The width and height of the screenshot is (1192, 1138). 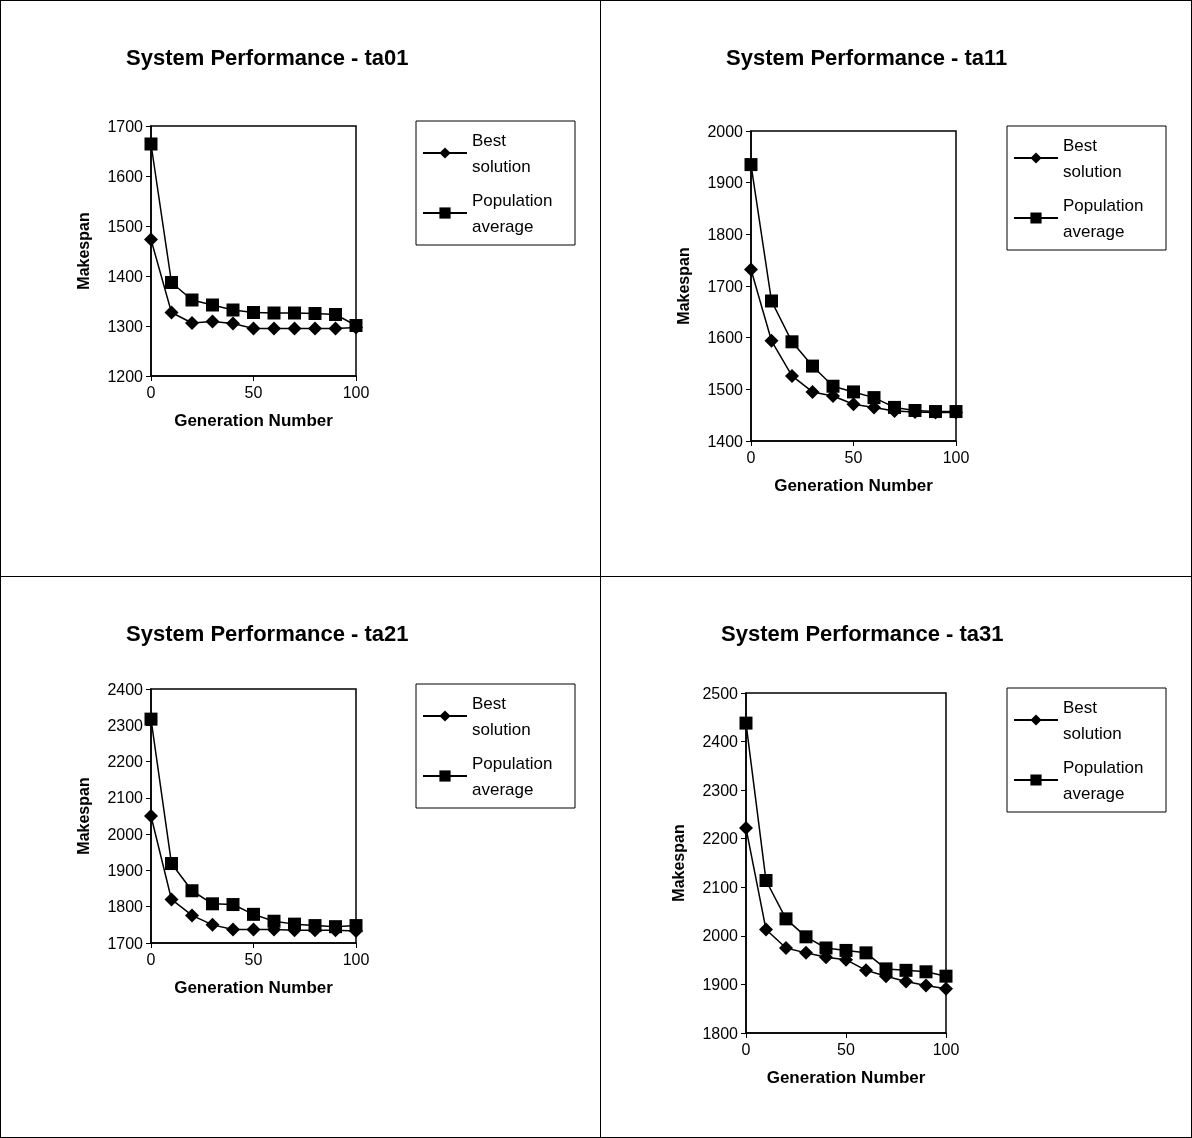 I want to click on chart-title: System Performance - ta31, so click(x=862, y=633).